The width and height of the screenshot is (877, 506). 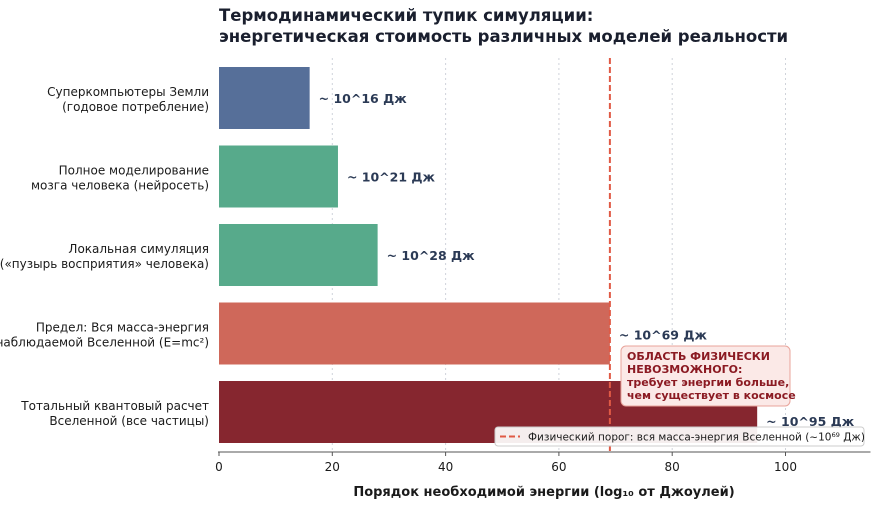 What do you see at coordinates (363, 98) in the screenshot?
I see `value-label: ~ 10^16 Дж` at bounding box center [363, 98].